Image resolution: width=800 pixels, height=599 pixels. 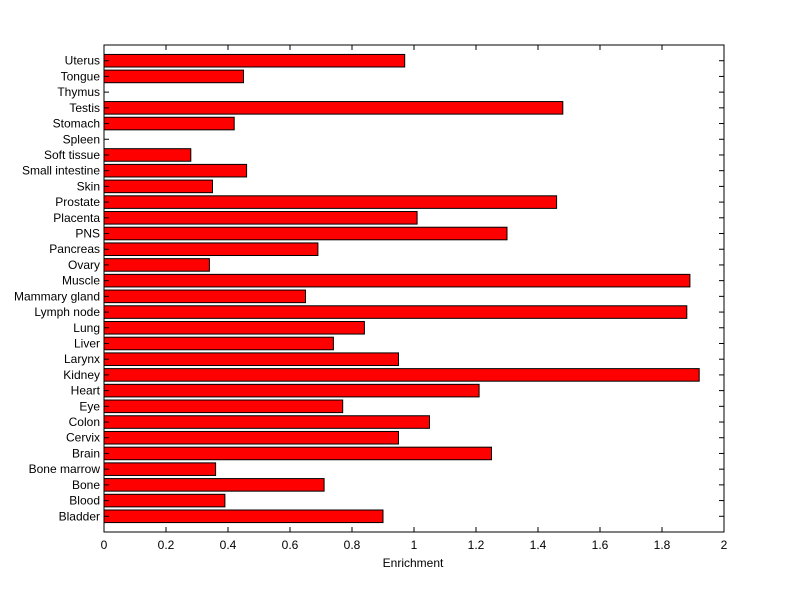 I want to click on y-tick-label: Bladder, so click(x=79, y=516).